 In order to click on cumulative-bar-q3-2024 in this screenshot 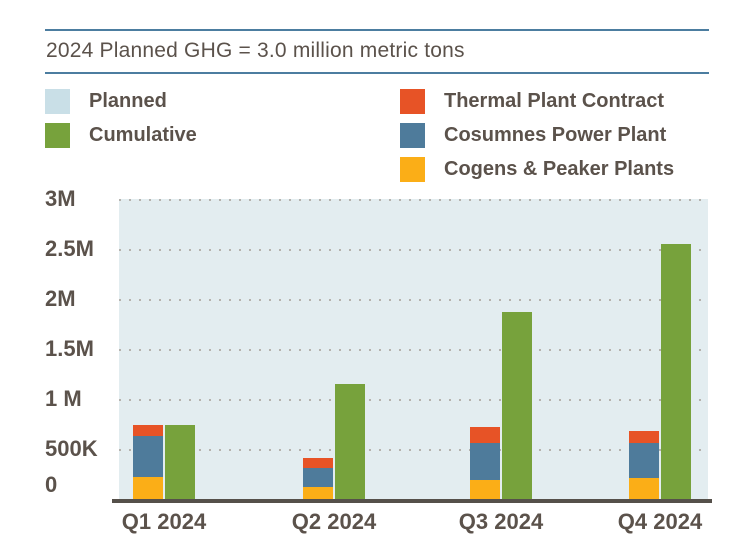, I will do `click(517, 405)`.